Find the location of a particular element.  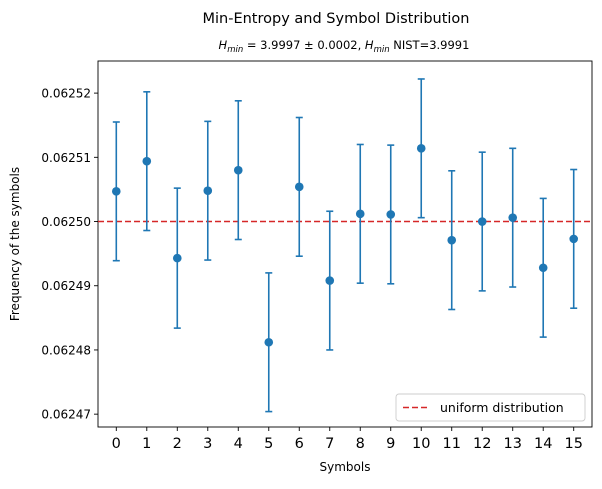

legend-box is located at coordinates (490, 407).